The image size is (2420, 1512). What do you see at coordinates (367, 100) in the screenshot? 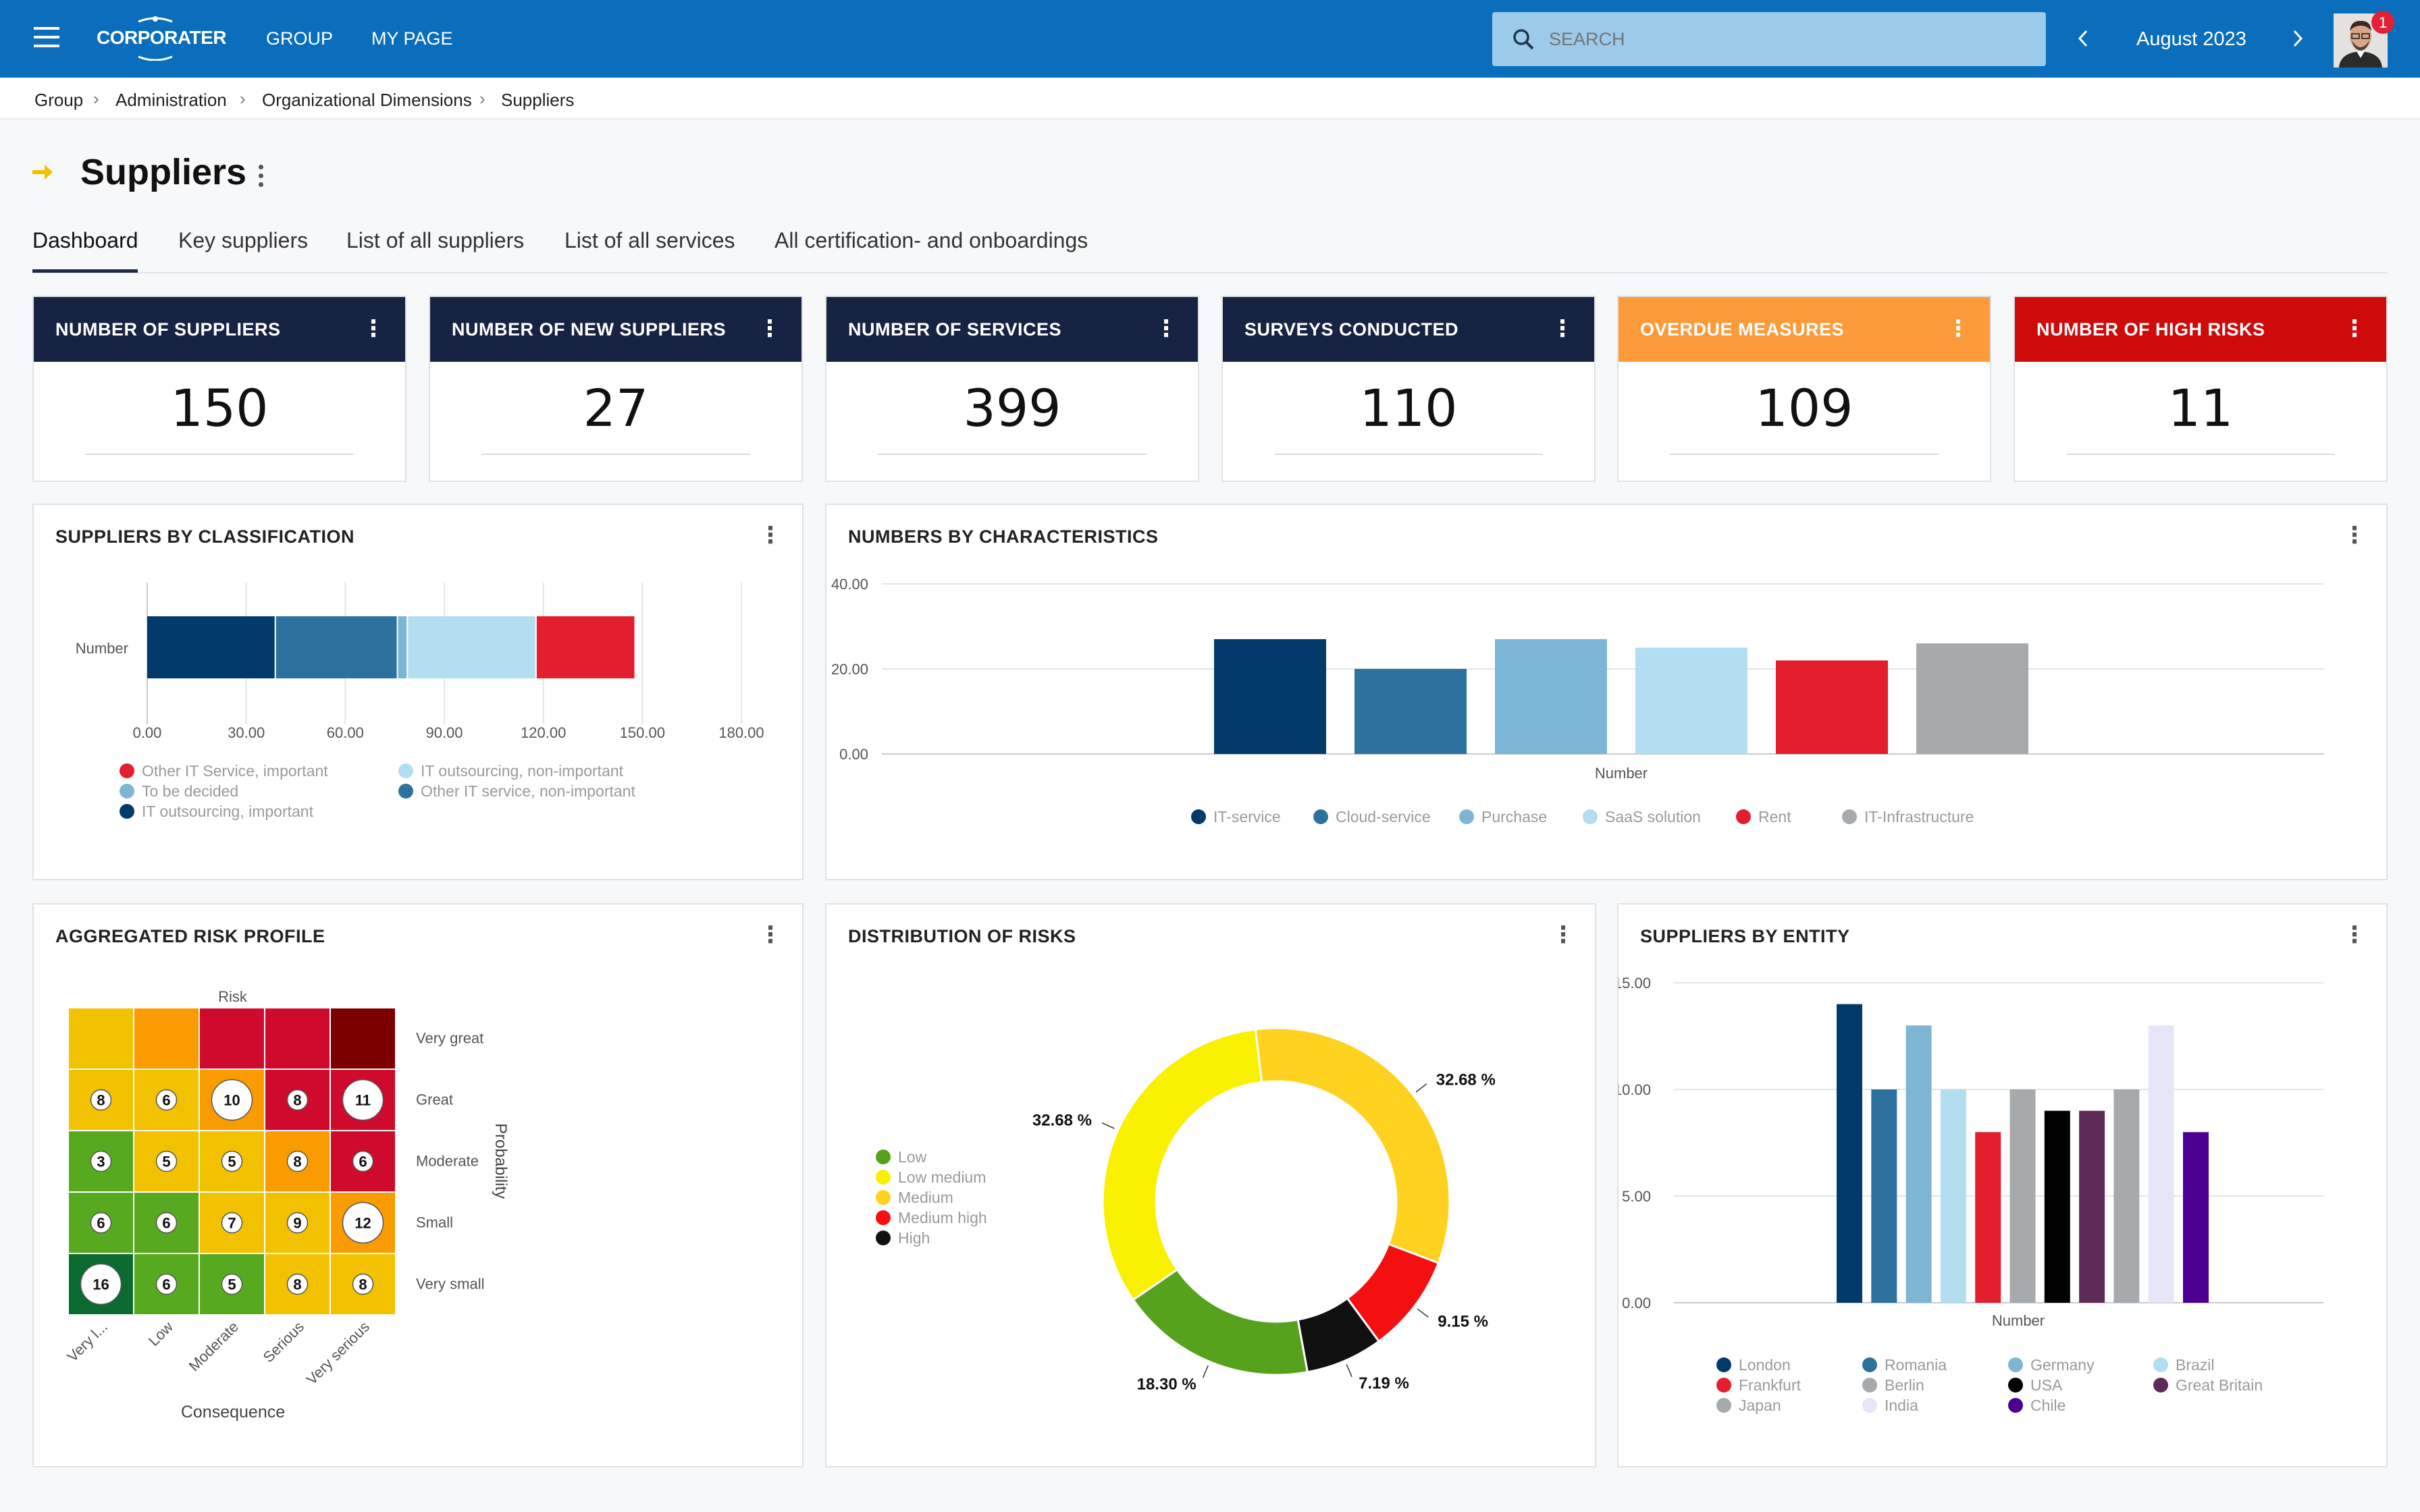
I see `breadcrumb-org-dimensions: Organizational Dimensions` at bounding box center [367, 100].